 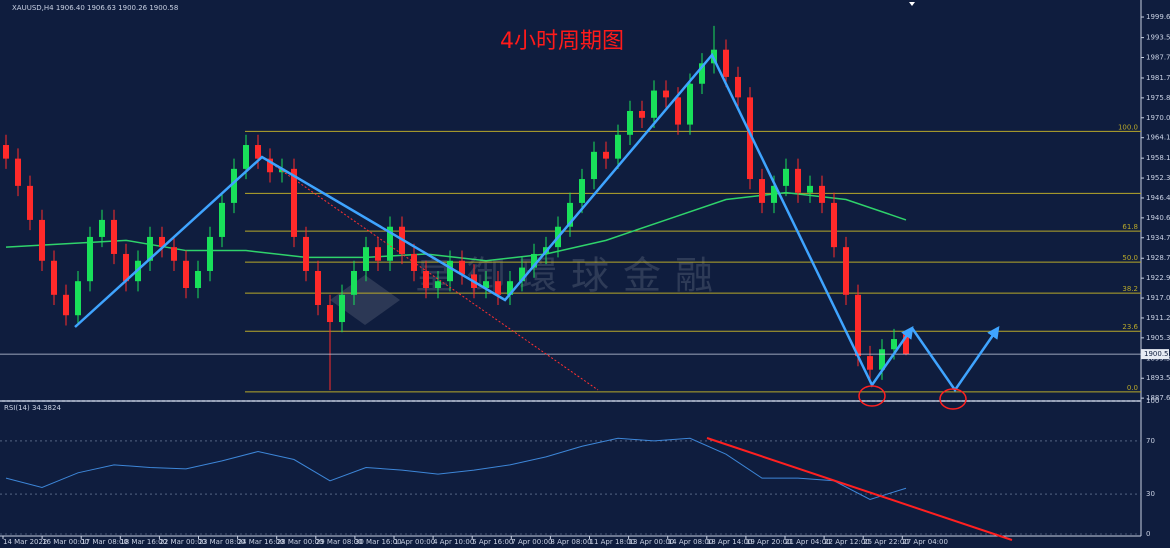 What do you see at coordinates (456, 468) in the screenshot?
I see `rsi-line` at bounding box center [456, 468].